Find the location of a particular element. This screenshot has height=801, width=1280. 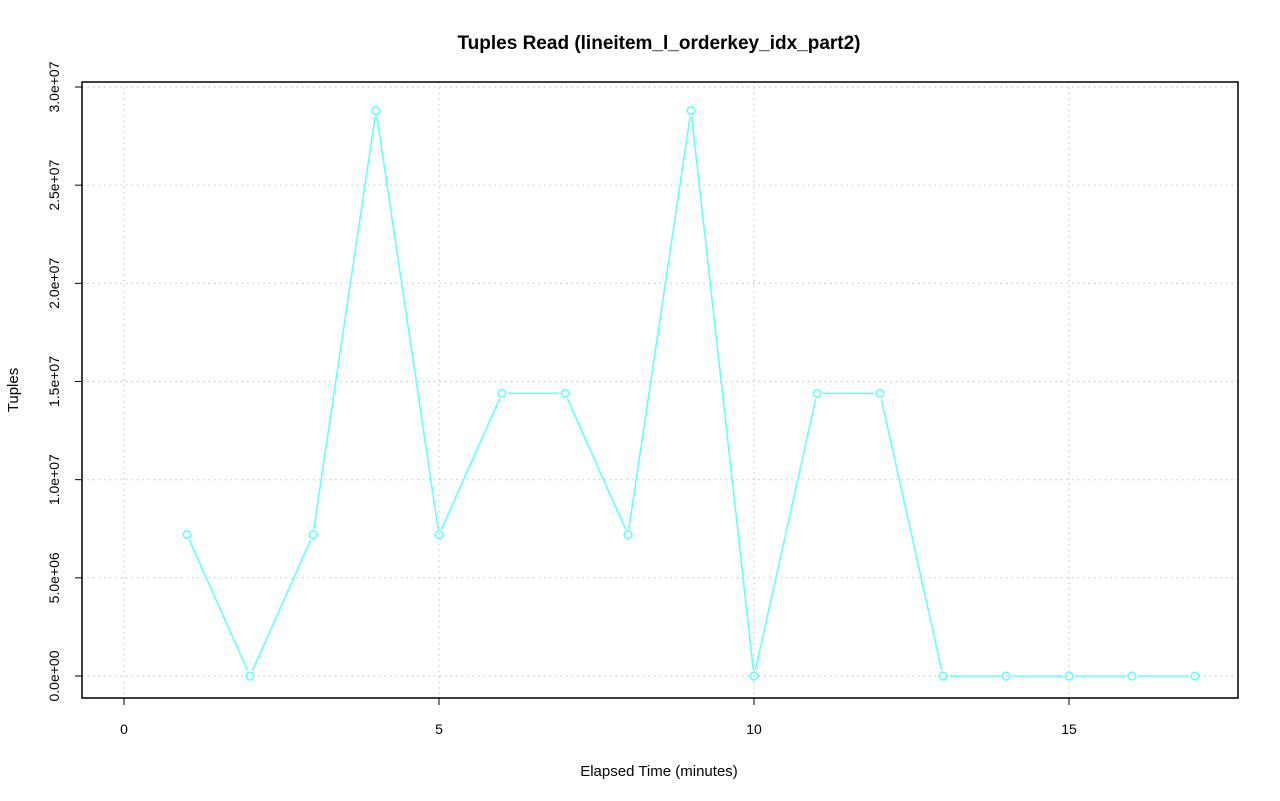

y-tick-label: 1.0e+07 is located at coordinates (54, 479).